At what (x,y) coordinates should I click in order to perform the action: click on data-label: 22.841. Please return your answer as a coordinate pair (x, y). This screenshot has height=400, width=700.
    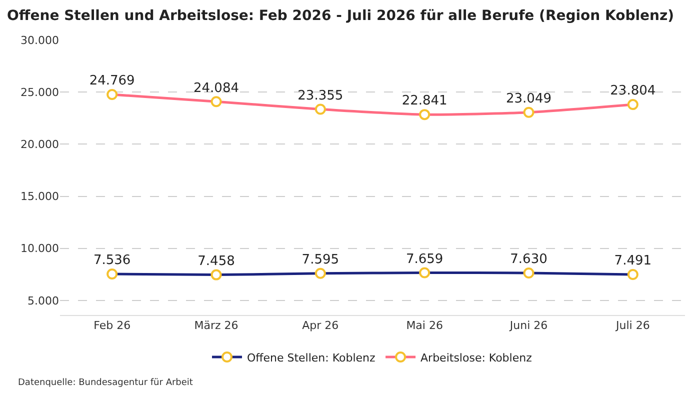
    Looking at the image, I should click on (425, 101).